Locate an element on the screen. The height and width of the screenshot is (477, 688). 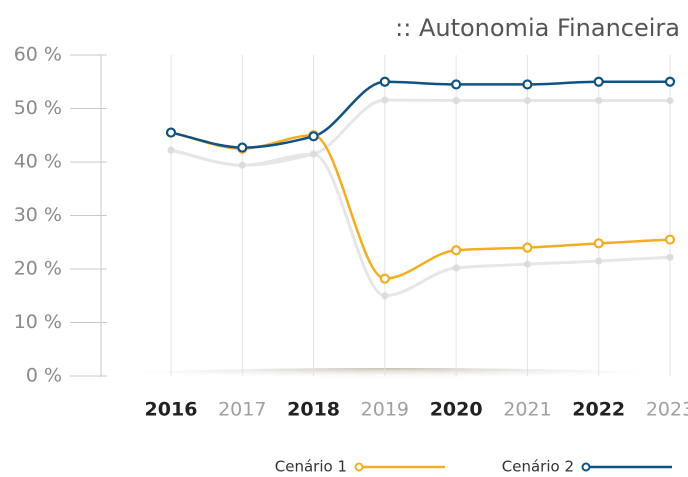
y-tick-label: 60 % is located at coordinates (38, 55).